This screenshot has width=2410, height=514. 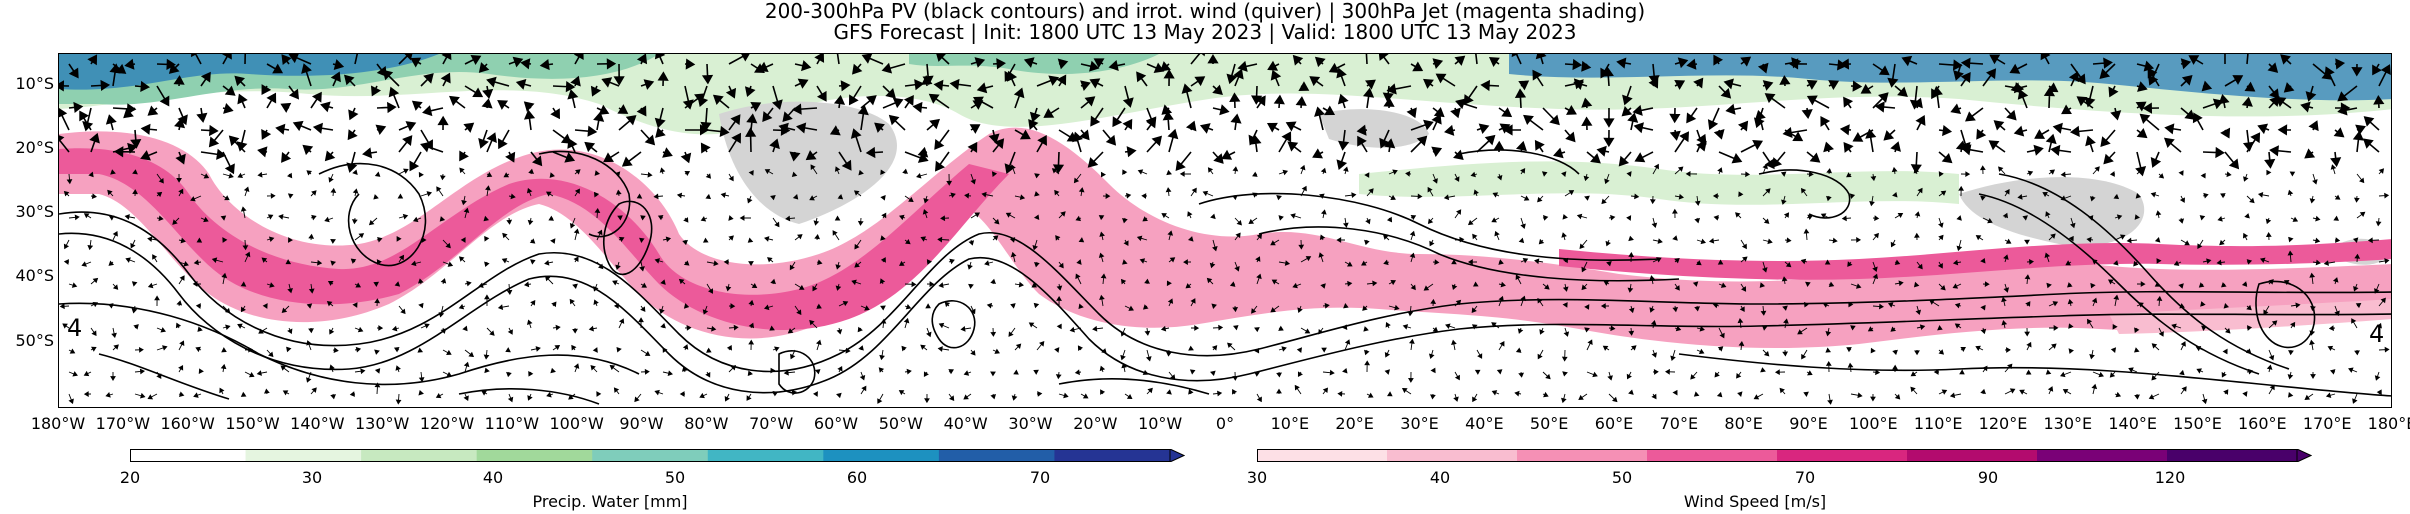 I want to click on lat-label: 30°S, so click(x=34, y=211).